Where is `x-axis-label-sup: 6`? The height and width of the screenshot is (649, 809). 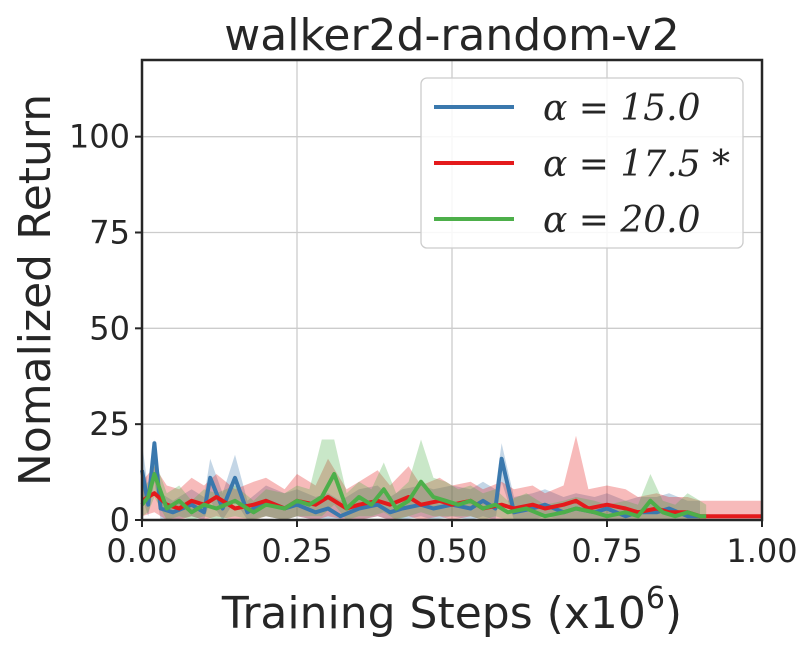
x-axis-label-sup: 6 is located at coordinates (655, 598).